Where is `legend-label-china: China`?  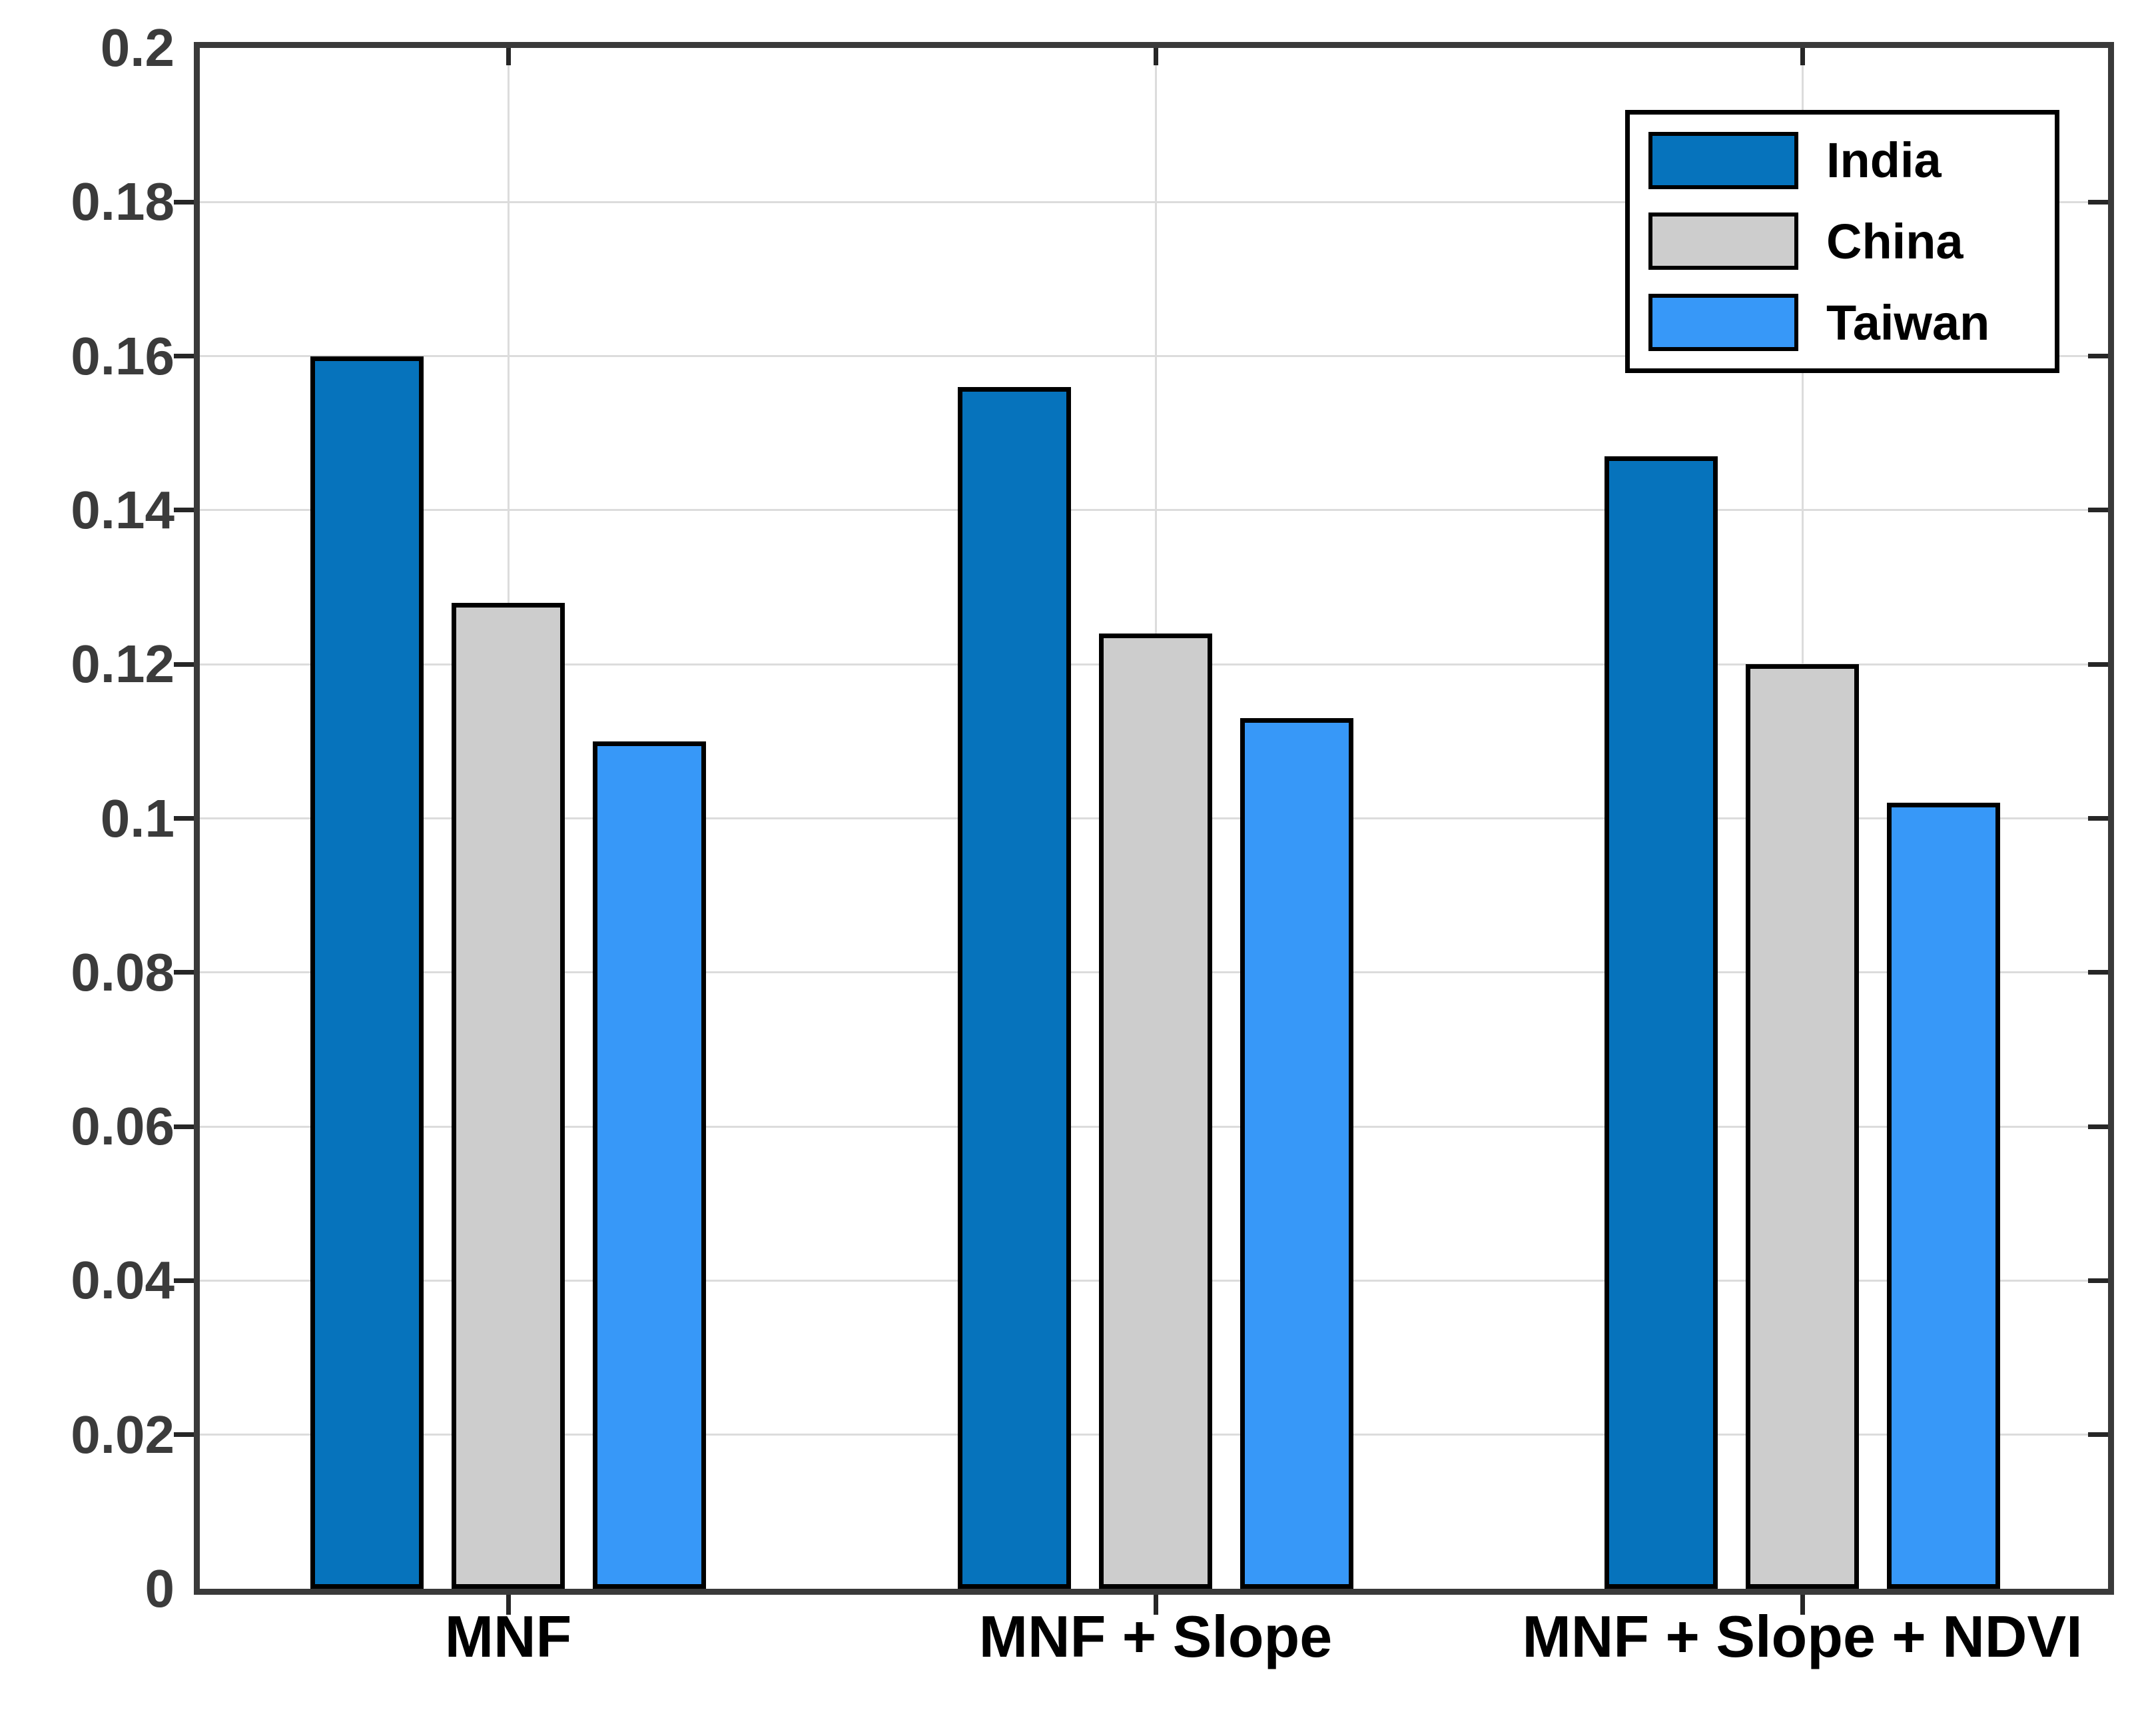 legend-label-china: China is located at coordinates (1894, 241).